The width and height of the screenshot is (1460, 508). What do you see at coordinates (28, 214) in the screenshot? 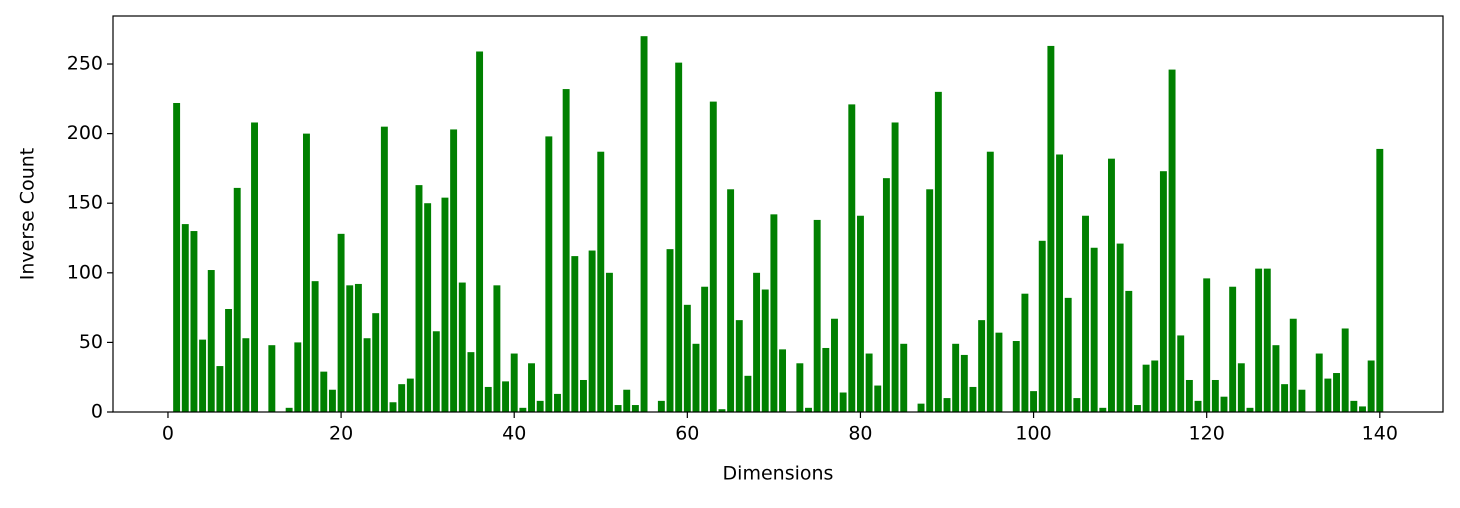
I see `y-axis-label: Inverse Count` at bounding box center [28, 214].